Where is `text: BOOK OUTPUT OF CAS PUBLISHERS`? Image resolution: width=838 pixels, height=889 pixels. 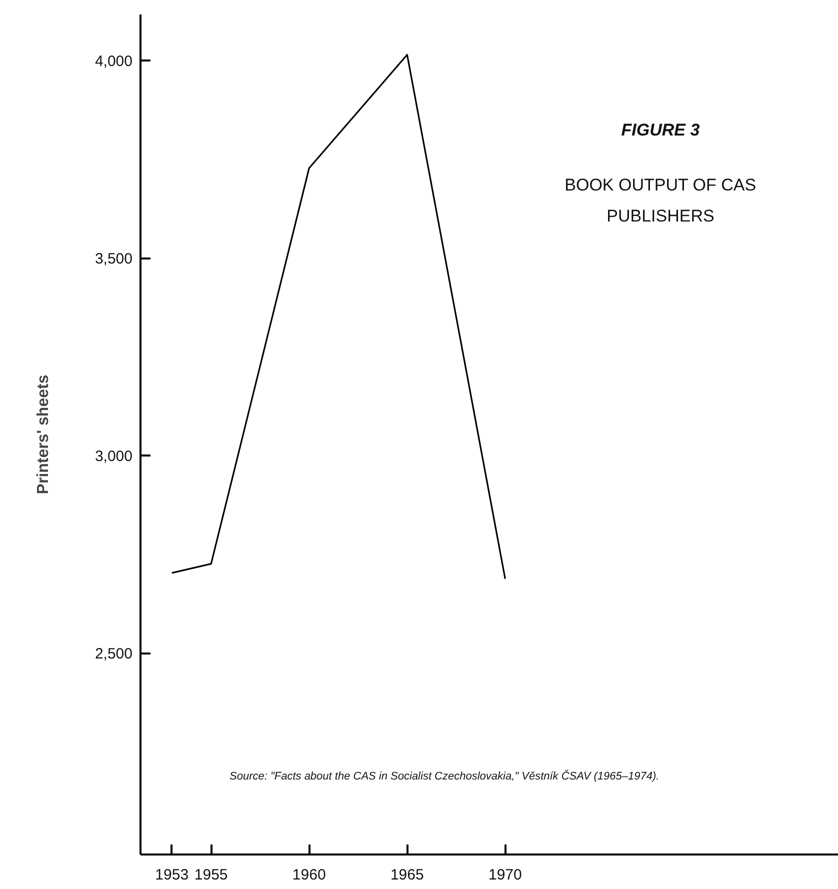
text: BOOK OUTPUT OF CAS PUBLISHERS is located at coordinates (660, 201).